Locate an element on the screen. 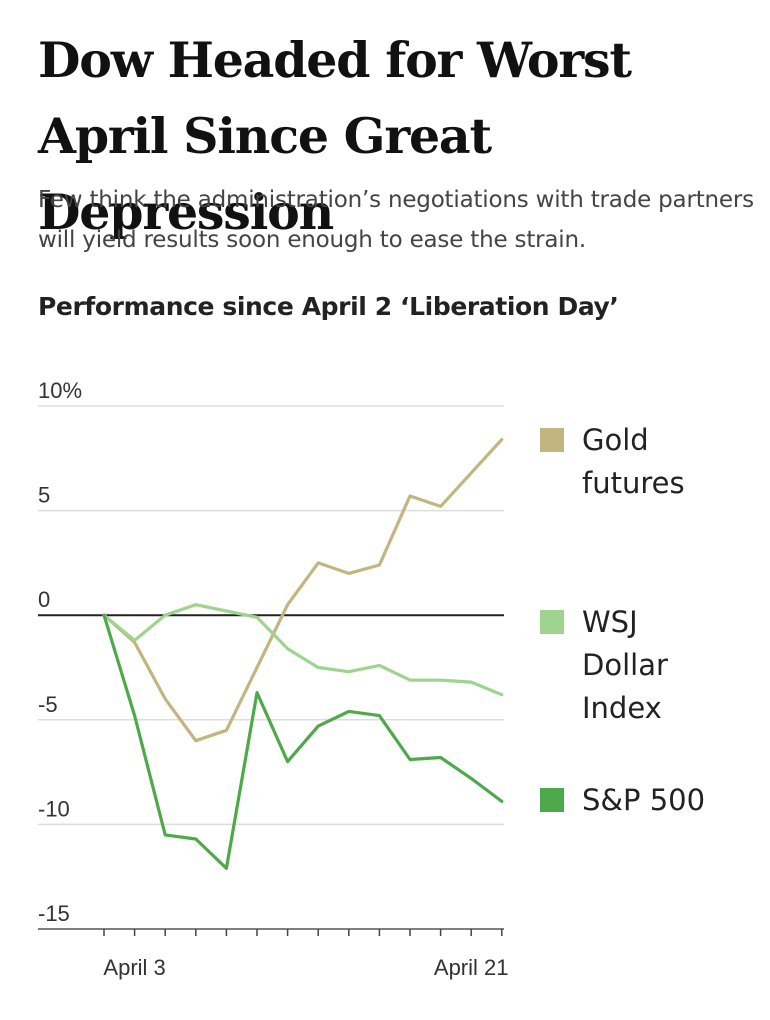 The height and width of the screenshot is (1020, 770). y-tick-label: 5 is located at coordinates (44, 495).